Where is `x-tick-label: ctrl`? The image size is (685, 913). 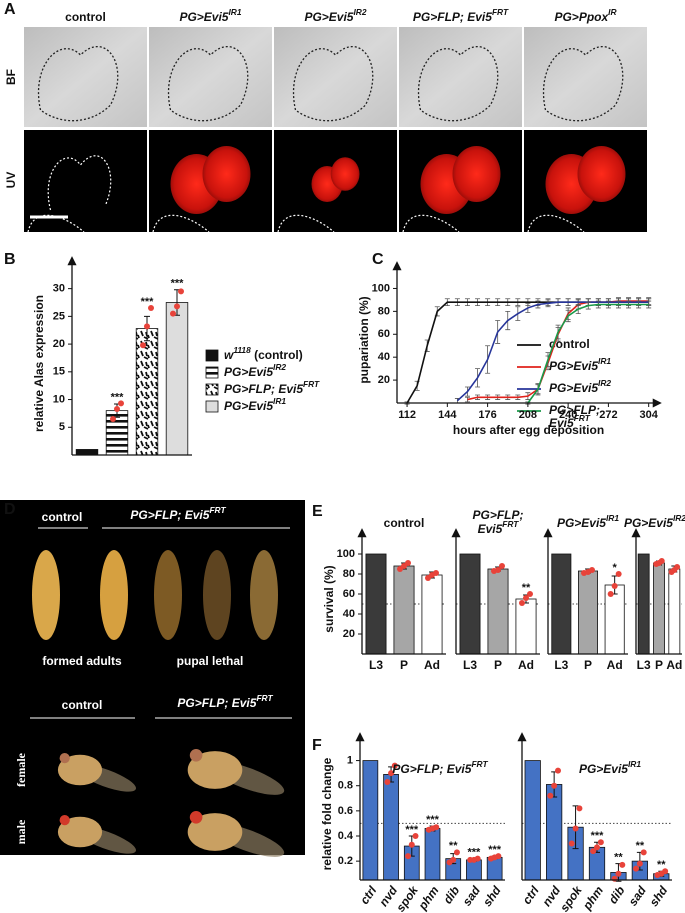 x-tick-label: ctrl is located at coordinates (368, 895).